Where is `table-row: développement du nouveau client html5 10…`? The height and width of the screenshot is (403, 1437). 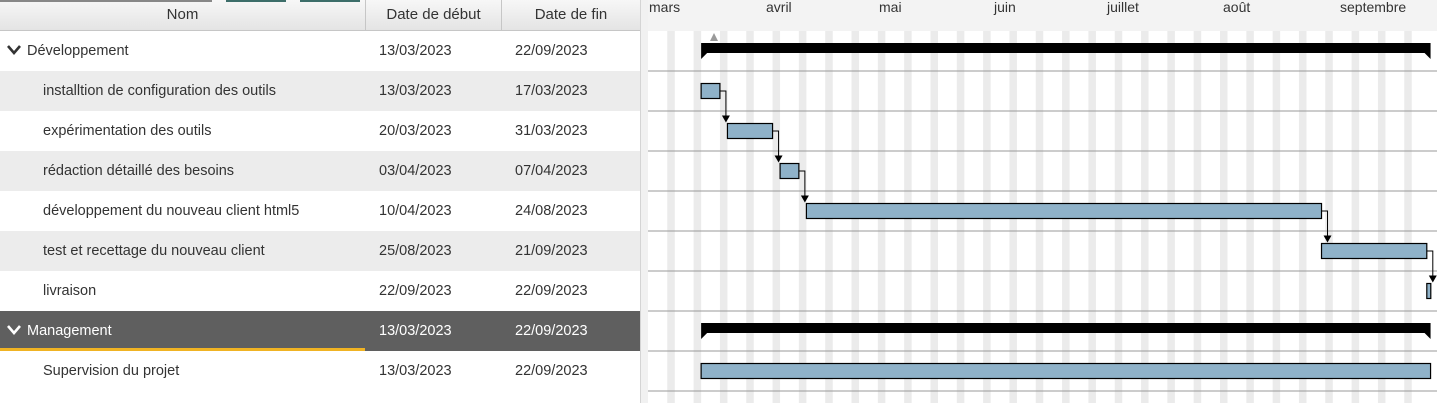 table-row: développement du nouveau client html5 10… is located at coordinates (320, 211).